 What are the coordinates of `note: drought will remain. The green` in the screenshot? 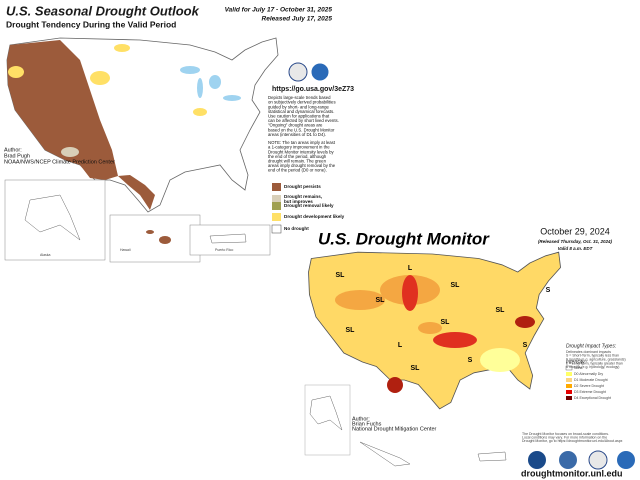 It's located at (297, 161).